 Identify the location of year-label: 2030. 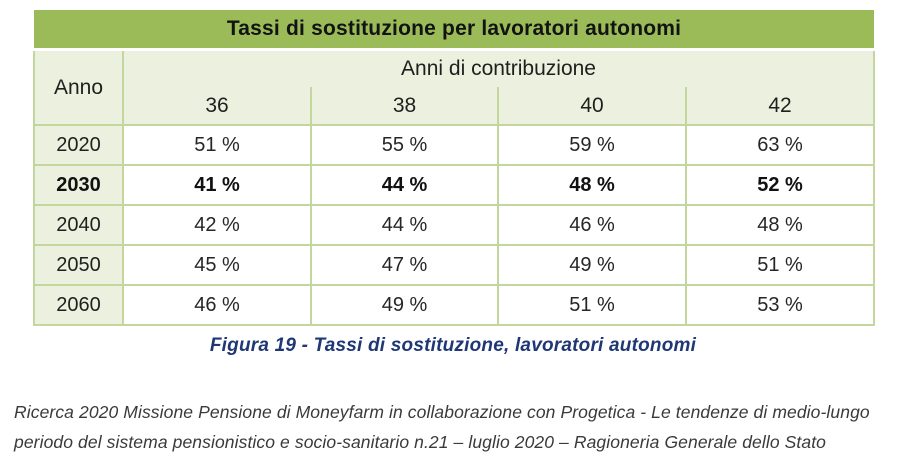
(78, 185).